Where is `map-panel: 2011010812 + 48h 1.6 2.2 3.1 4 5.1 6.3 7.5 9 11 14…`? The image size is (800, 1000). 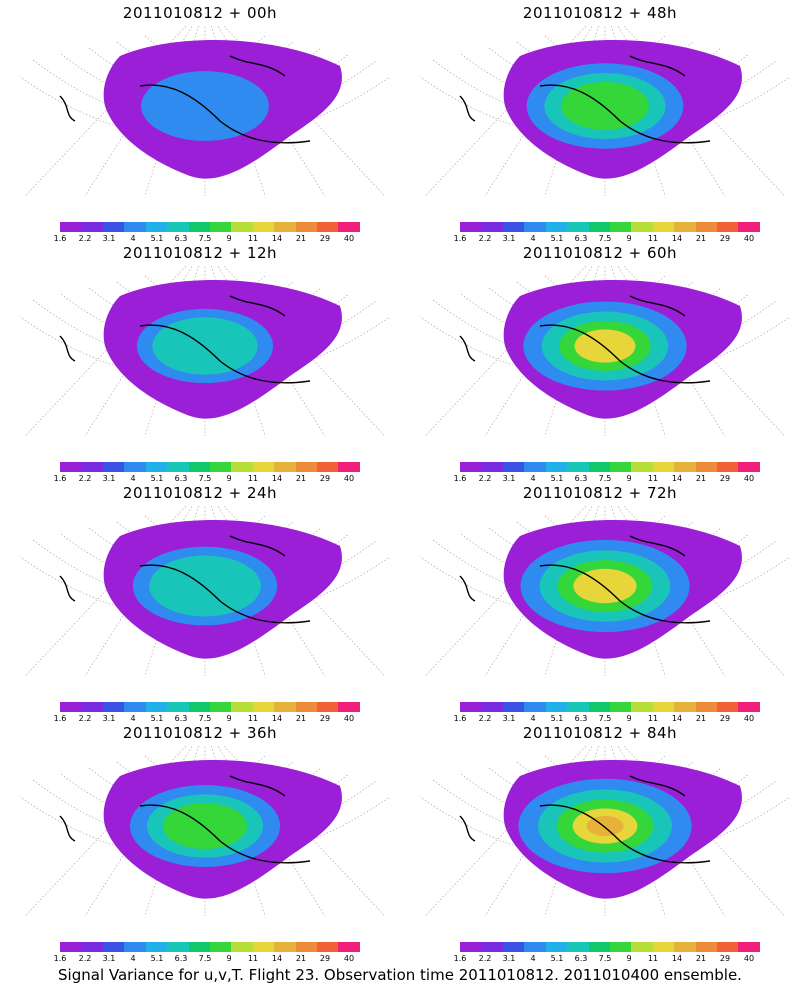 map-panel: 2011010812 + 48h 1.6 2.2 3.1 4 5.1 6.3 7.5 9 11 14… is located at coordinates (600, 121).